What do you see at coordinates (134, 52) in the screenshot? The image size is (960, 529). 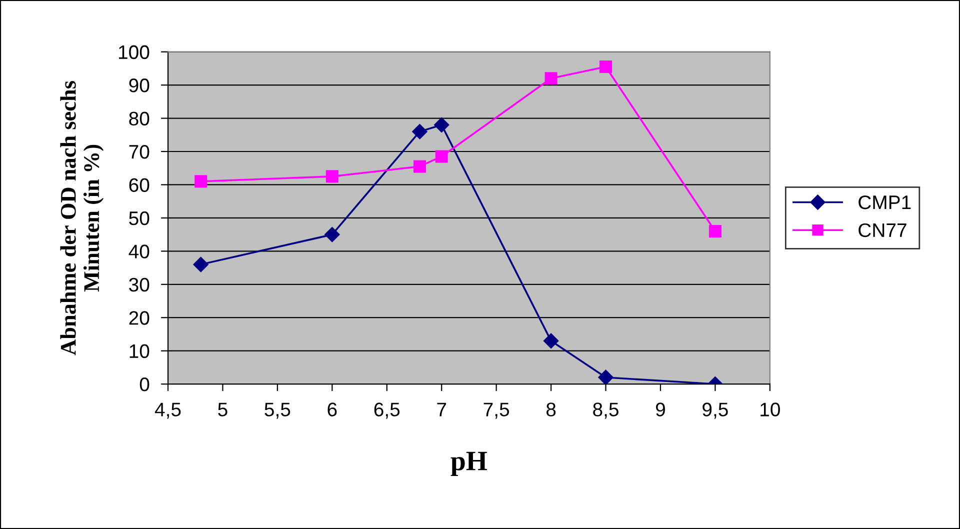 I see `y-tick-label: 100` at bounding box center [134, 52].